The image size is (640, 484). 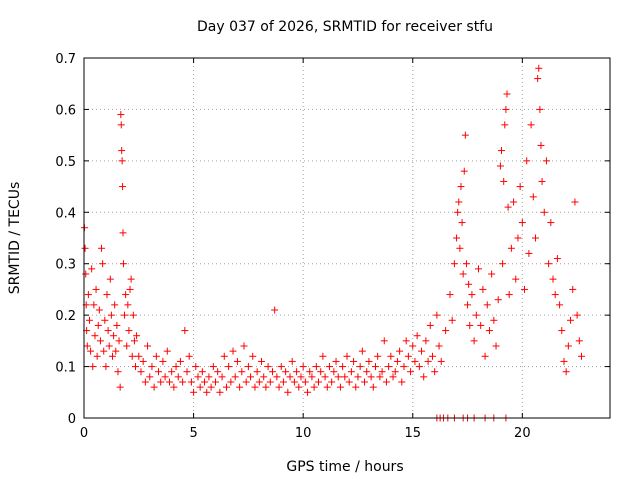 What do you see at coordinates (303, 433) in the screenshot?
I see `x-tick-label: 10` at bounding box center [303, 433].